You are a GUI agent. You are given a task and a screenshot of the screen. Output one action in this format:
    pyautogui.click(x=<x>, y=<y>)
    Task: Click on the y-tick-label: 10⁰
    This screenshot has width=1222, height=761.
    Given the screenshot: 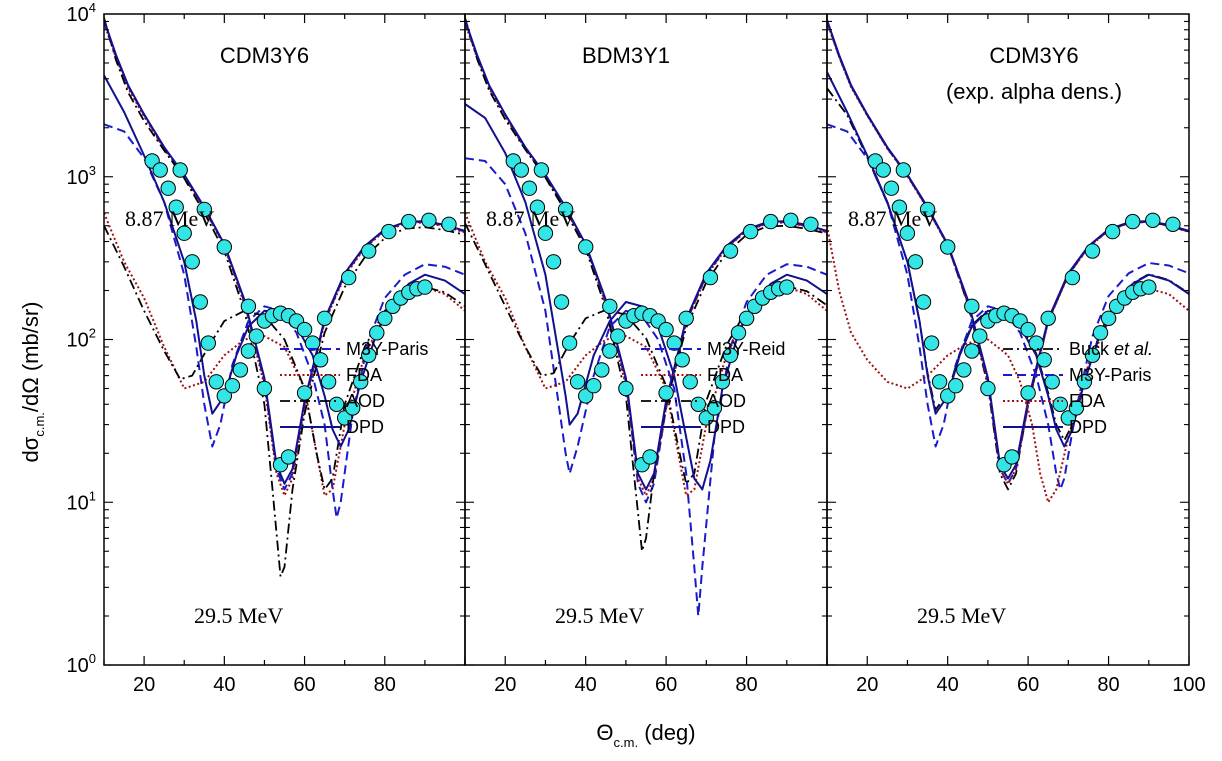 What is the action you would take?
    pyautogui.click(x=81, y=664)
    